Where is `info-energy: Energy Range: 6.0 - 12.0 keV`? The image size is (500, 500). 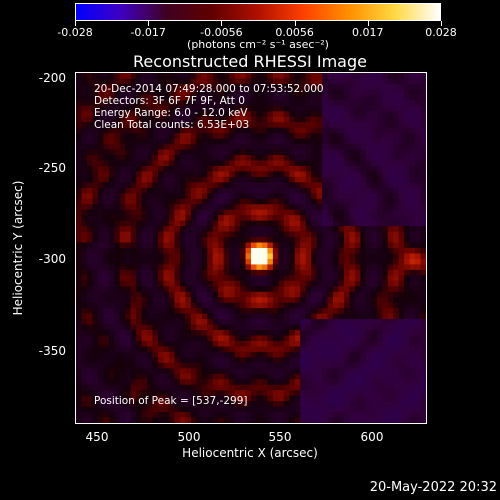
info-energy: Energy Range: 6.0 - 12.0 keV is located at coordinates (171, 113).